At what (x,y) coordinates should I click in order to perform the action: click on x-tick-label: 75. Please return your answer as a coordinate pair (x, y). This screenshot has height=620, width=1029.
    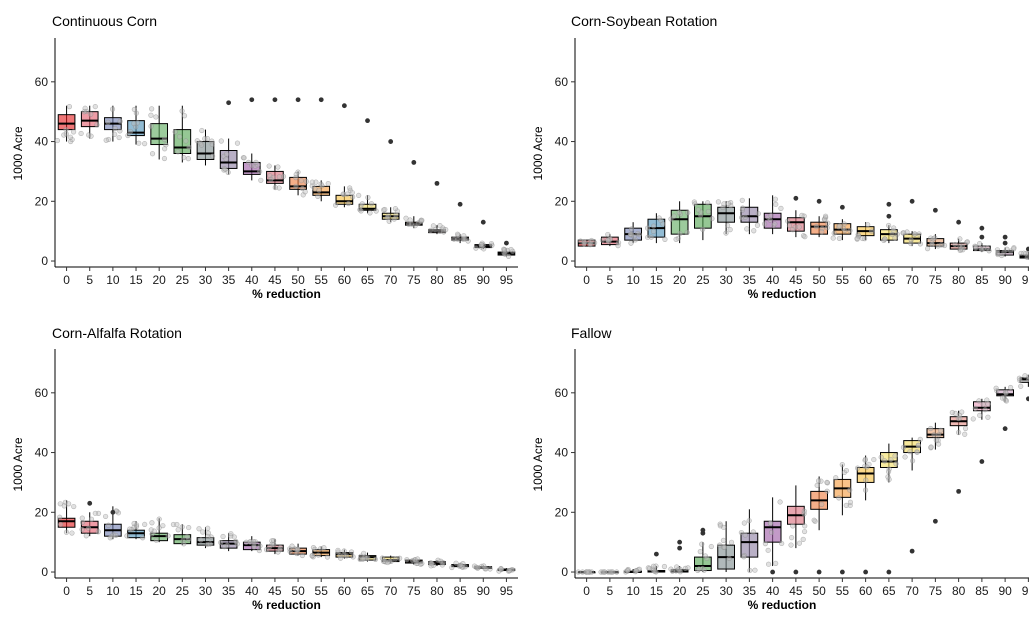
    Looking at the image, I should click on (936, 591).